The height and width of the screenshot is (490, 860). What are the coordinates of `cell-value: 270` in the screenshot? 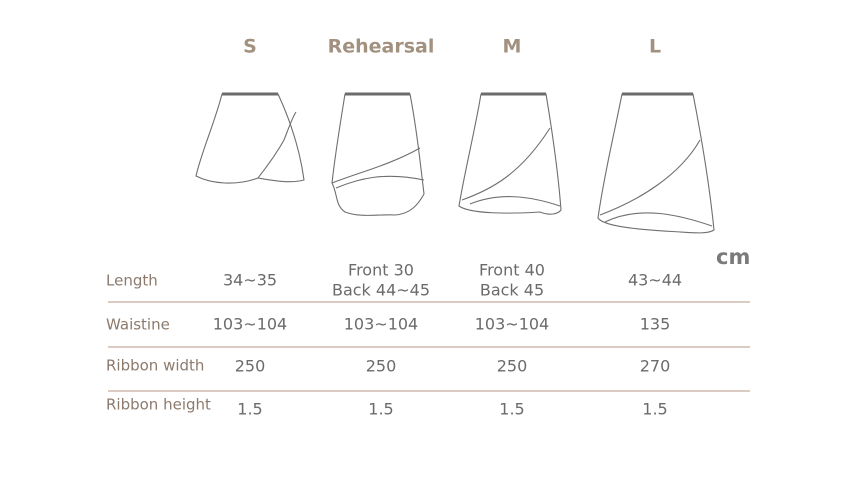 It's located at (655, 366).